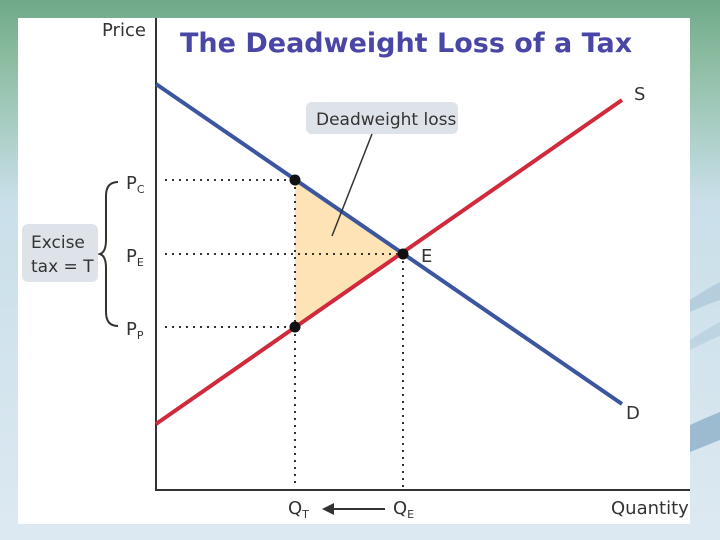  I want to click on callout-label: Deadweight loss, so click(386, 120).